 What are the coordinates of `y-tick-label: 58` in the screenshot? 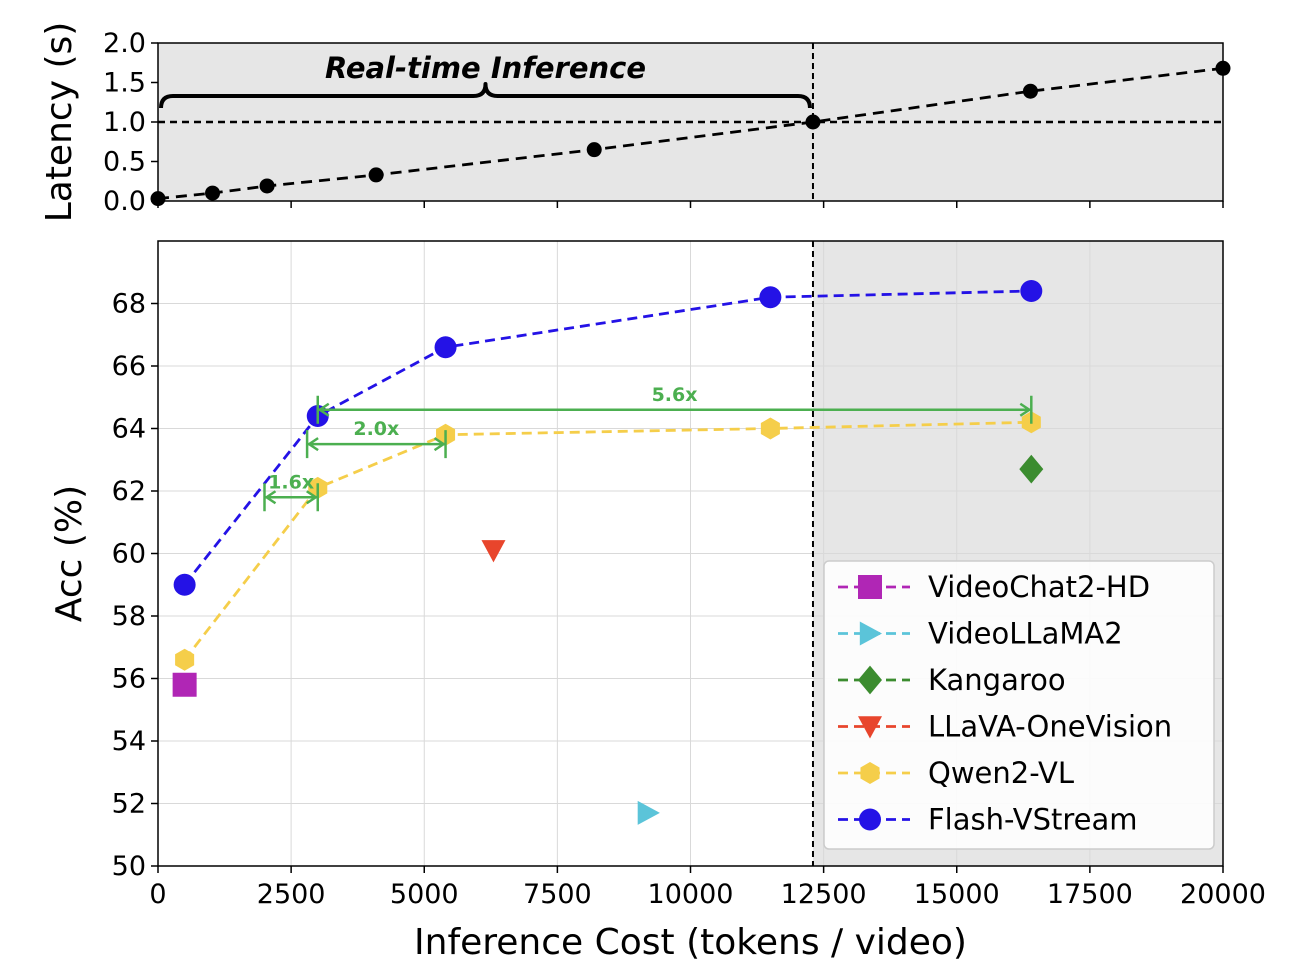 It's located at (129, 616).